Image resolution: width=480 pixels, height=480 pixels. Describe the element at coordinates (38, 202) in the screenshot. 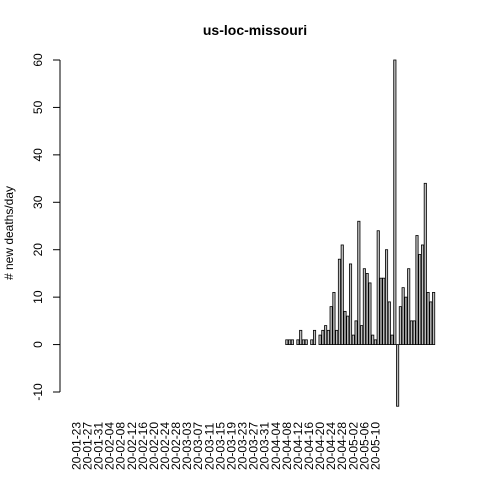

I see `y-tick-label: 30` at that location.